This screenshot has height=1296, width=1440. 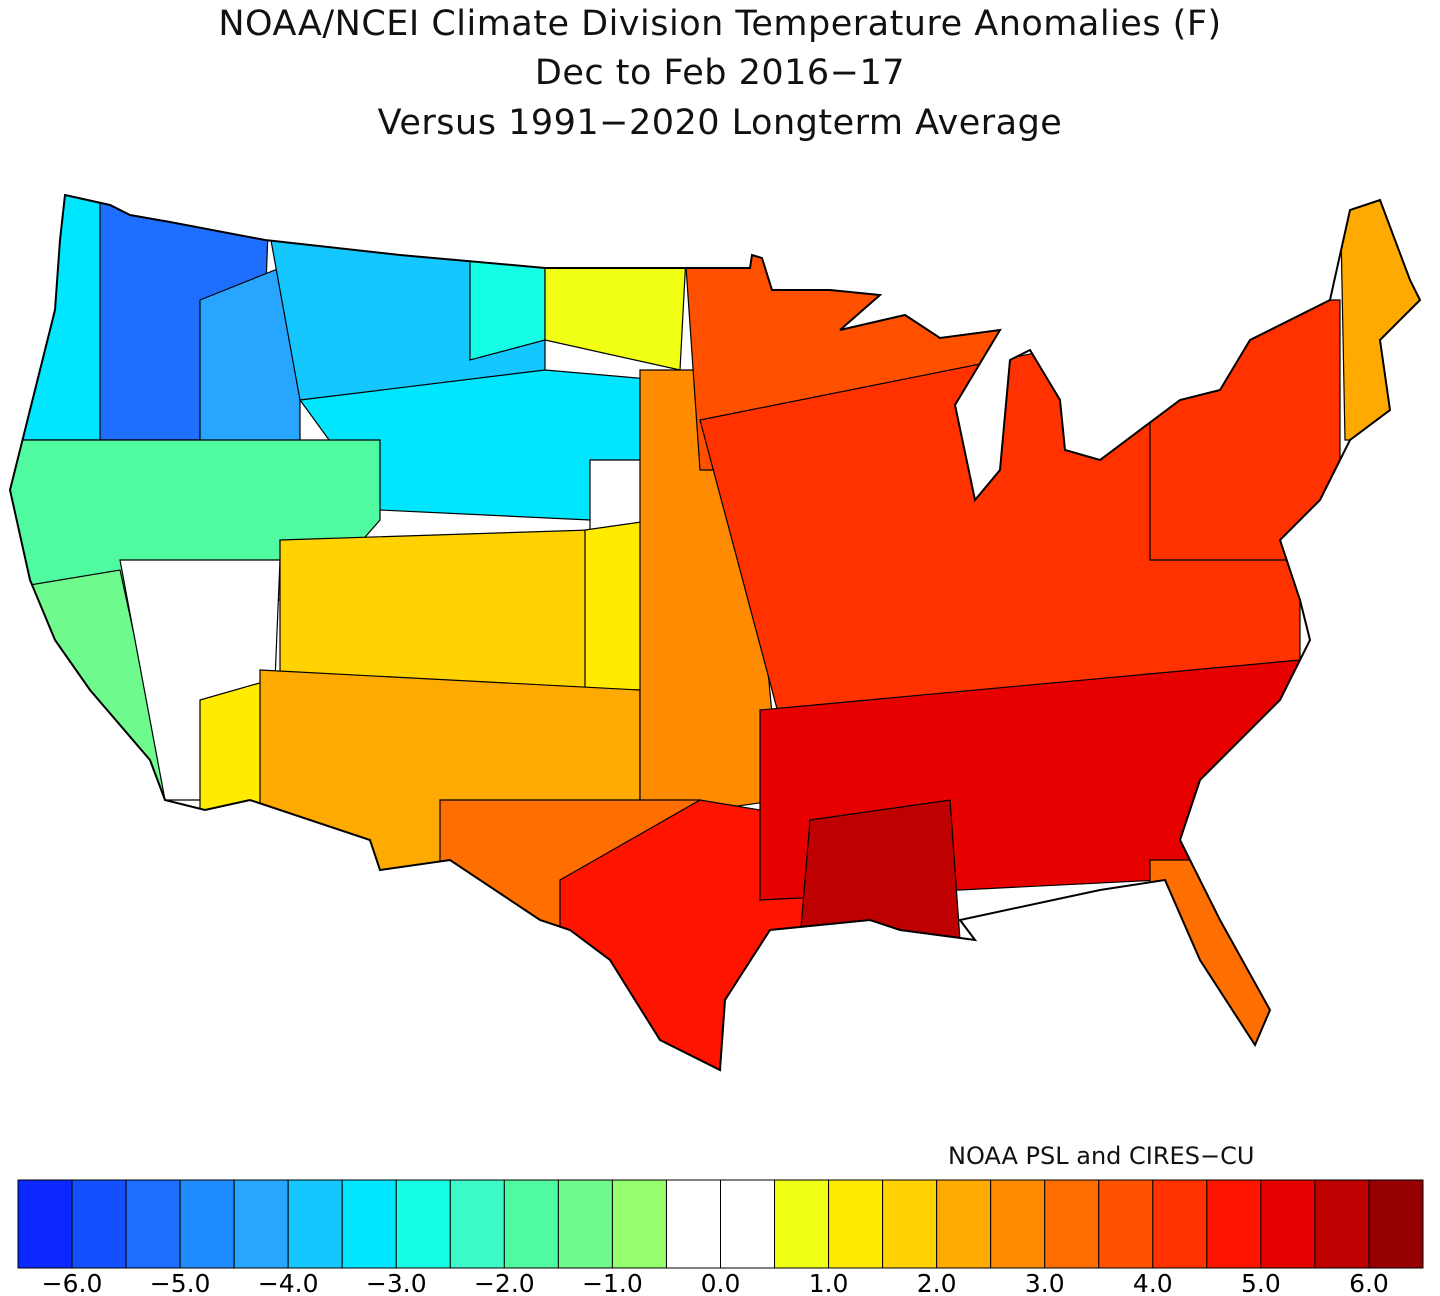 What do you see at coordinates (612, 1282) in the screenshot?
I see `legend-tick-label: −1.0` at bounding box center [612, 1282].